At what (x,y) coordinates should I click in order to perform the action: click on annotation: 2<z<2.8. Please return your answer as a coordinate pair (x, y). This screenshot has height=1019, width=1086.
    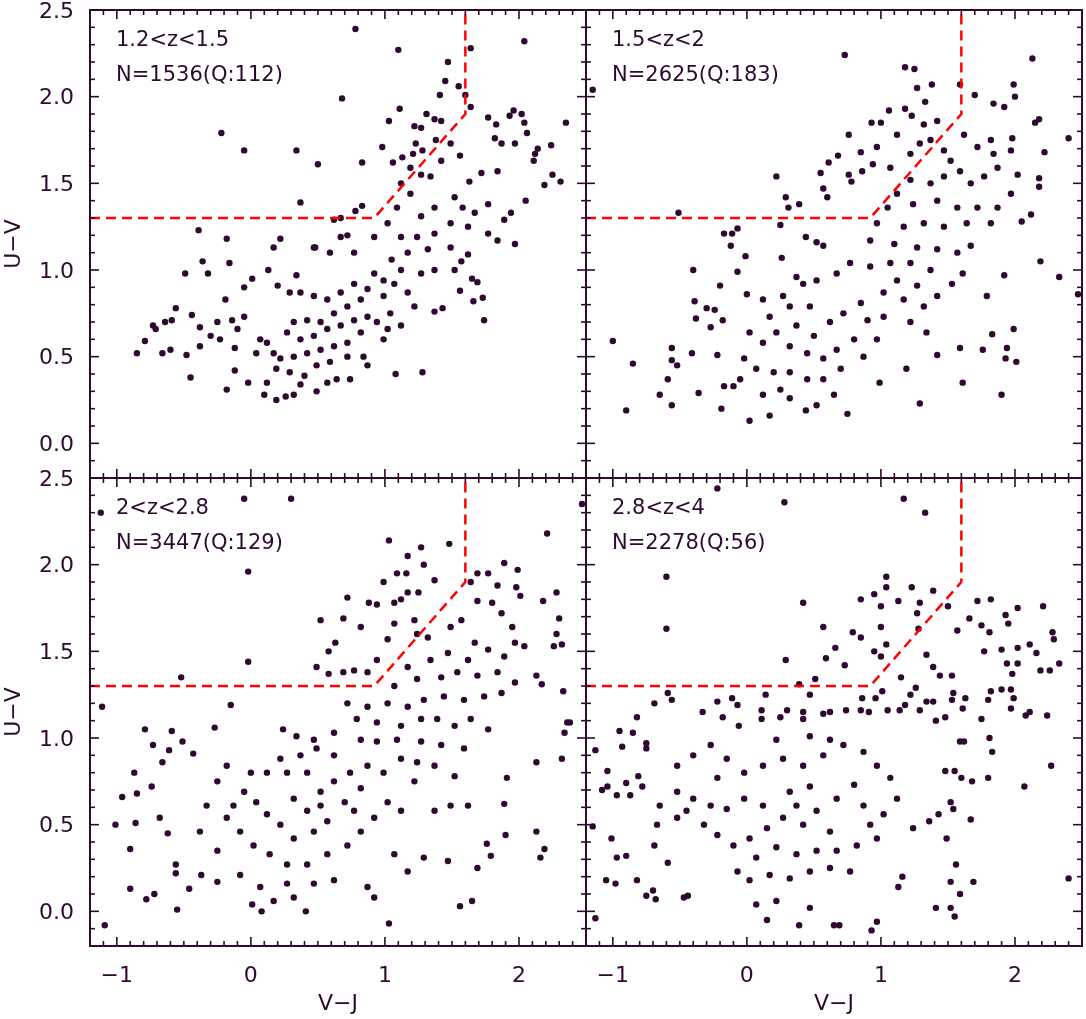
    Looking at the image, I should click on (162, 507).